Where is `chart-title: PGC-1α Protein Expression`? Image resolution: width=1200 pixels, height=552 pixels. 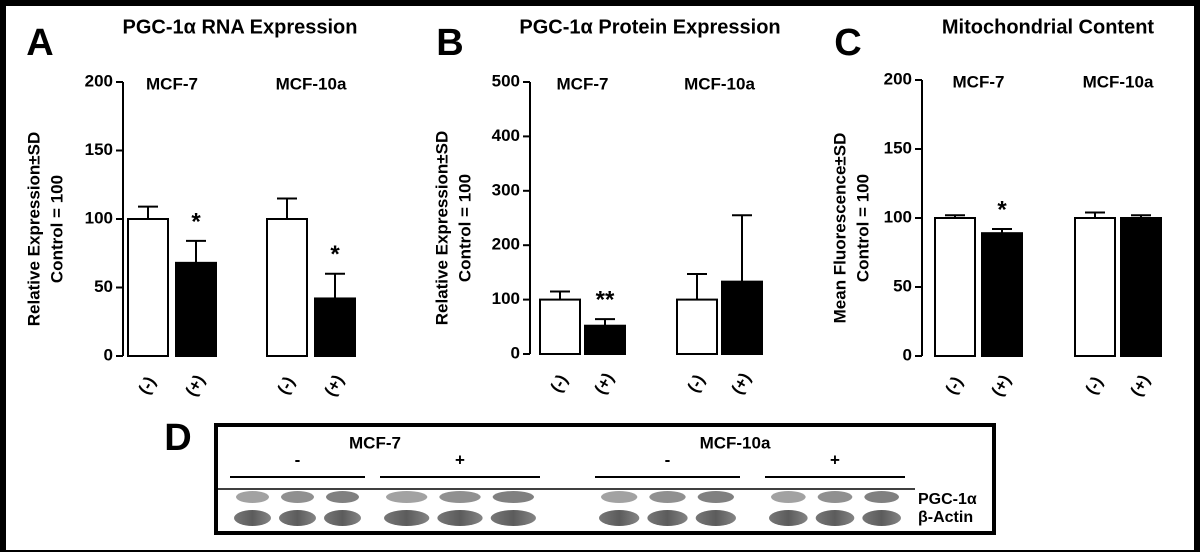
chart-title: PGC-1α Protein Expression is located at coordinates (649, 27).